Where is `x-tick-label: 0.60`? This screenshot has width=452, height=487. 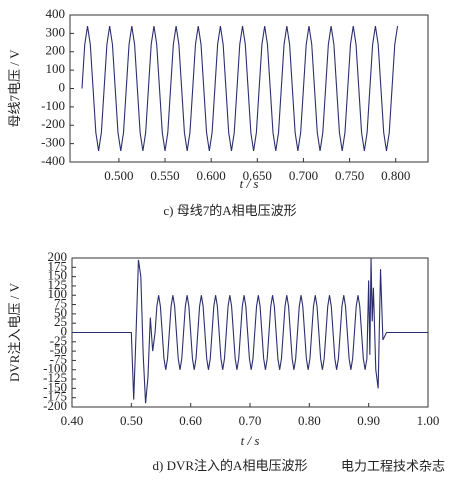 x-tick-label: 0.60 is located at coordinates (190, 420).